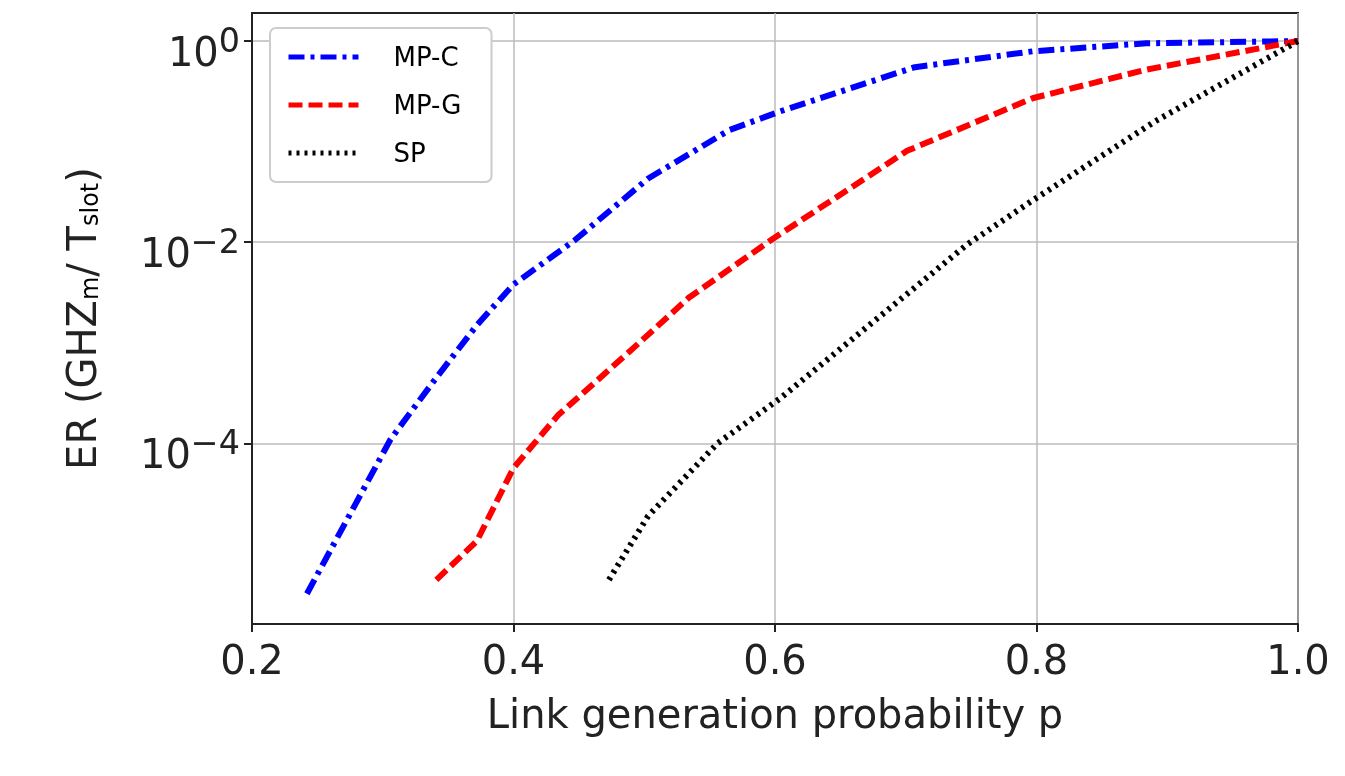 This screenshot has height=776, width=1345. What do you see at coordinates (775, 660) in the screenshot?
I see `x-tick-label: 0.6` at bounding box center [775, 660].